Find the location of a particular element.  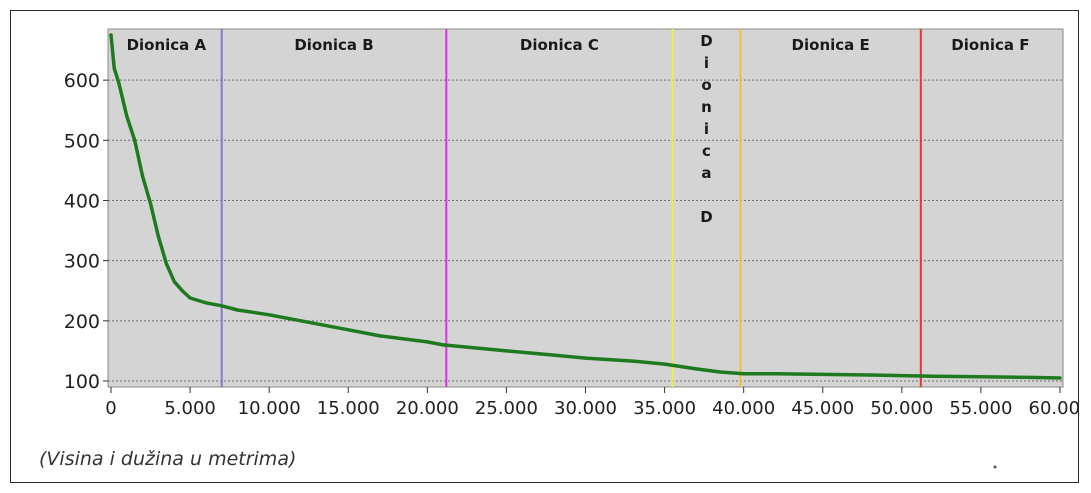

segment-label: Dionica C is located at coordinates (559, 45).